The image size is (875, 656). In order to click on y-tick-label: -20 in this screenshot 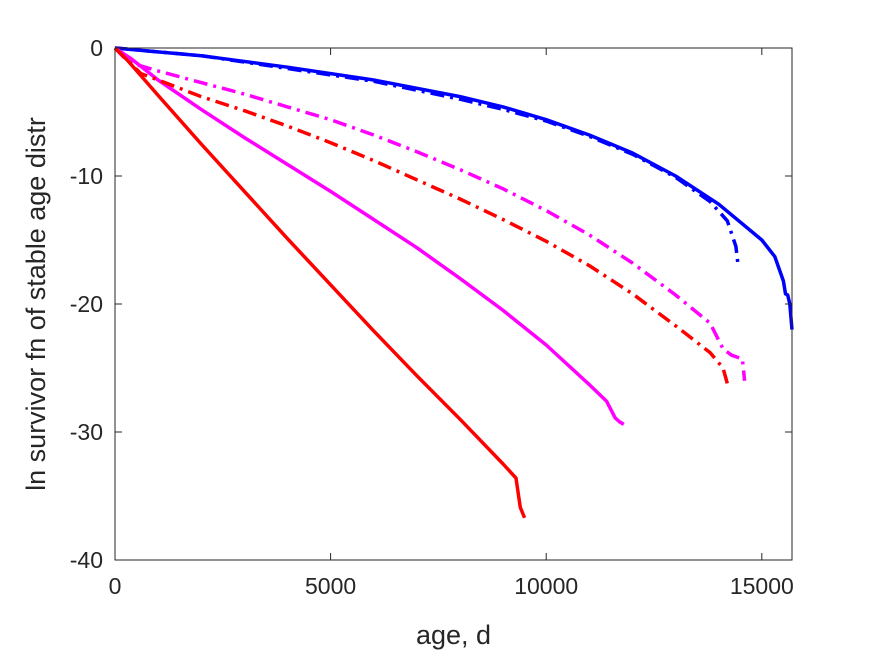, I will do `click(86, 304)`.